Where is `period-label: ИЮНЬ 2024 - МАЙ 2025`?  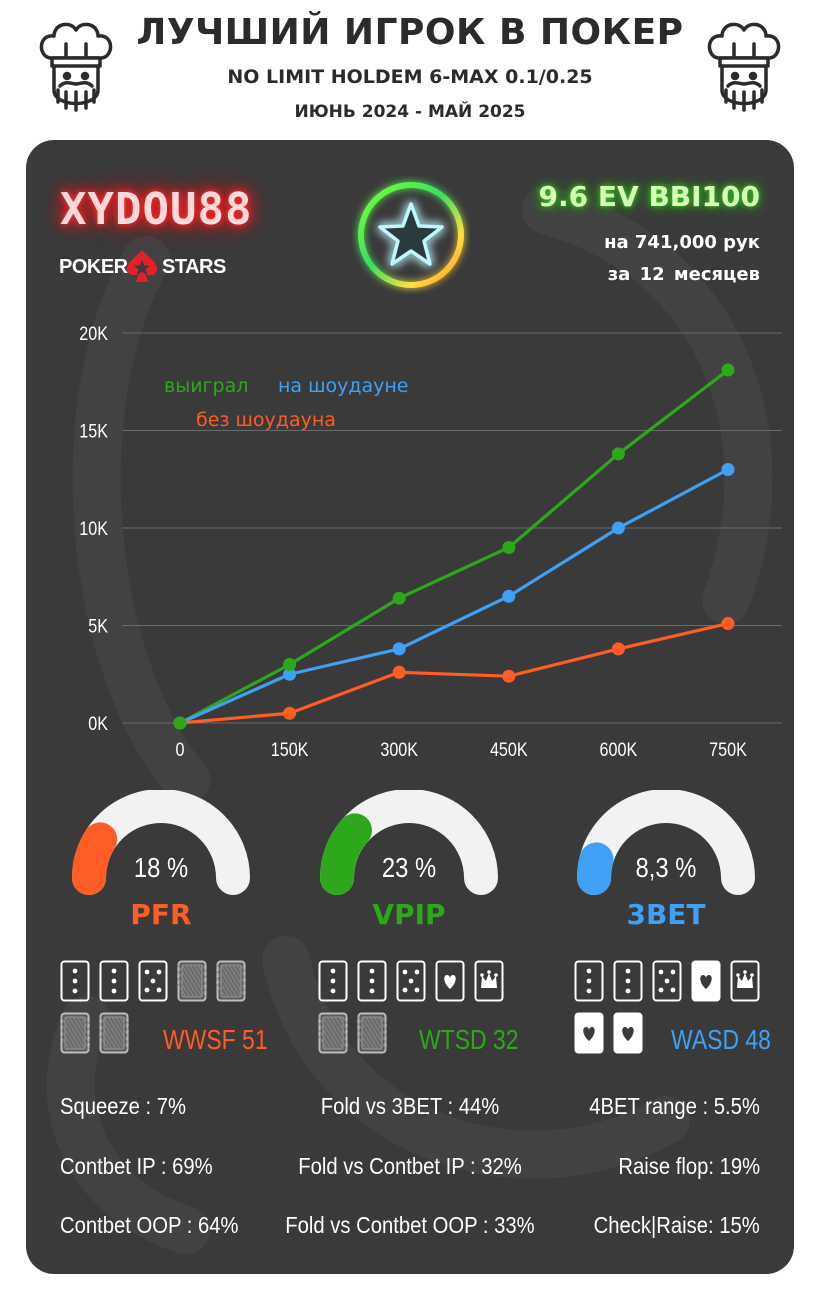 period-label: ИЮНЬ 2024 - МАЙ 2025 is located at coordinates (410, 112).